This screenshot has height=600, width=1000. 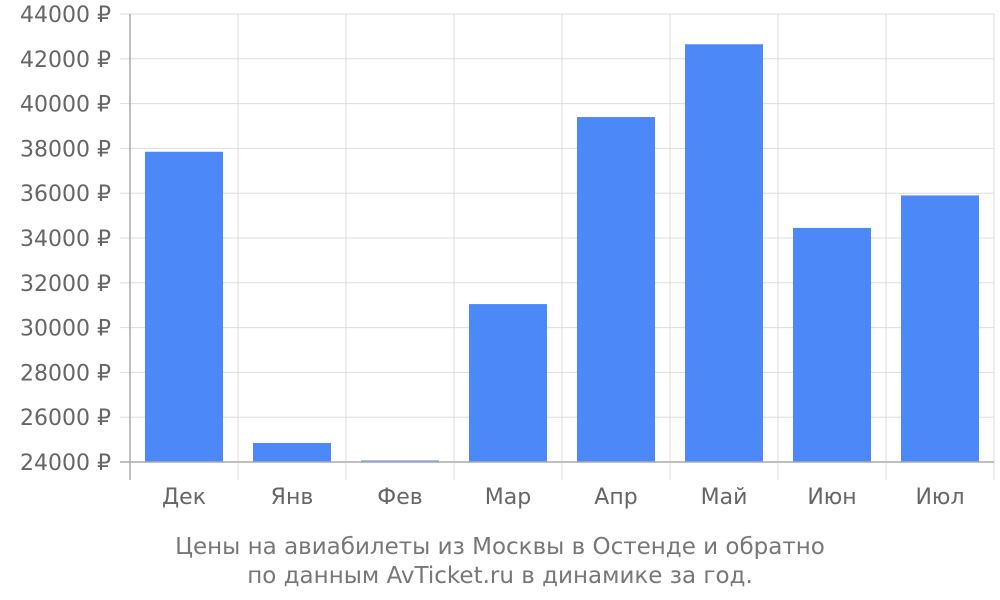 What do you see at coordinates (500, 576) in the screenshot?
I see `chart-caption-line-2: по данным AvTicket.ru в динамике за год.` at bounding box center [500, 576].